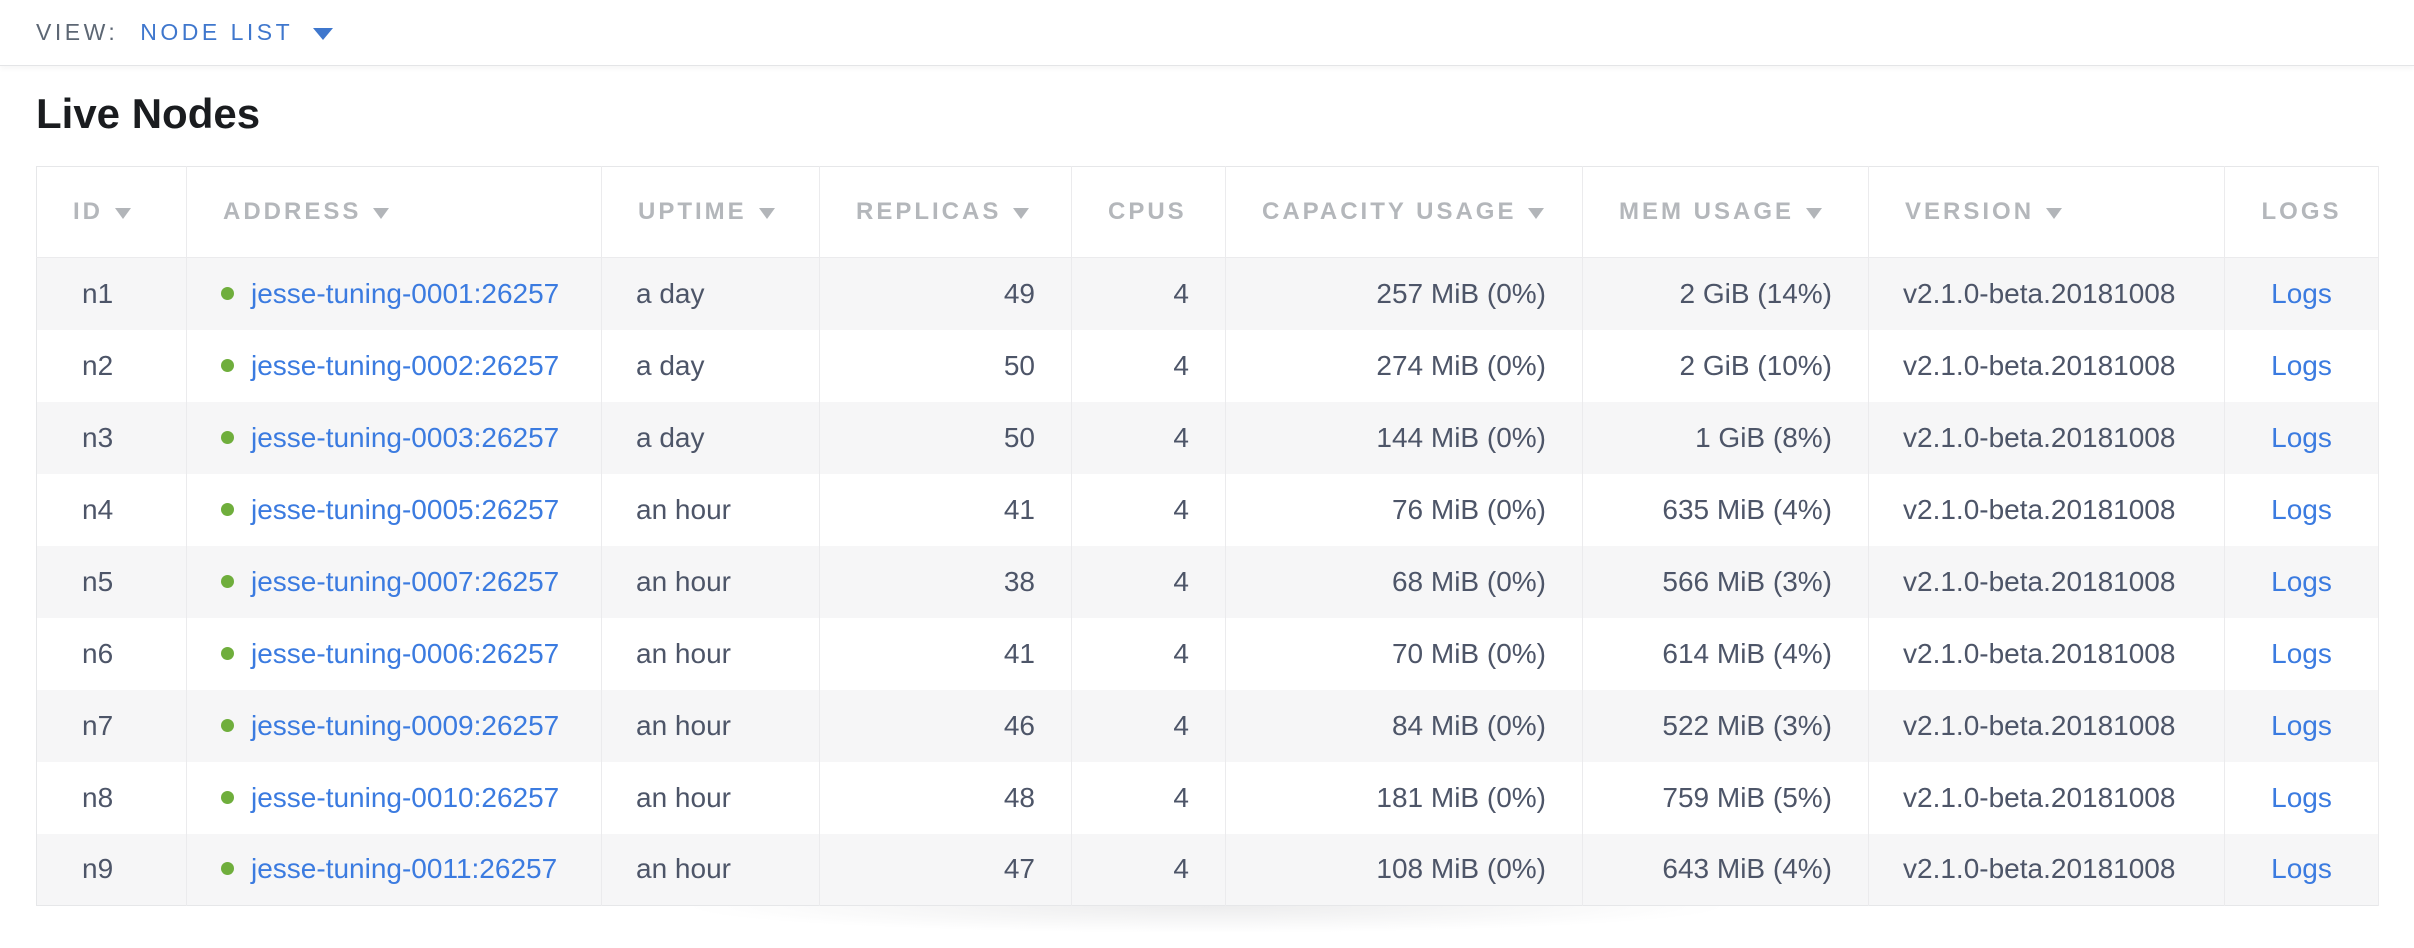 The image size is (2414, 948). Describe the element at coordinates (405, 437) in the screenshot. I see `node-address-link: jesse-tuning-0003:26257` at that location.